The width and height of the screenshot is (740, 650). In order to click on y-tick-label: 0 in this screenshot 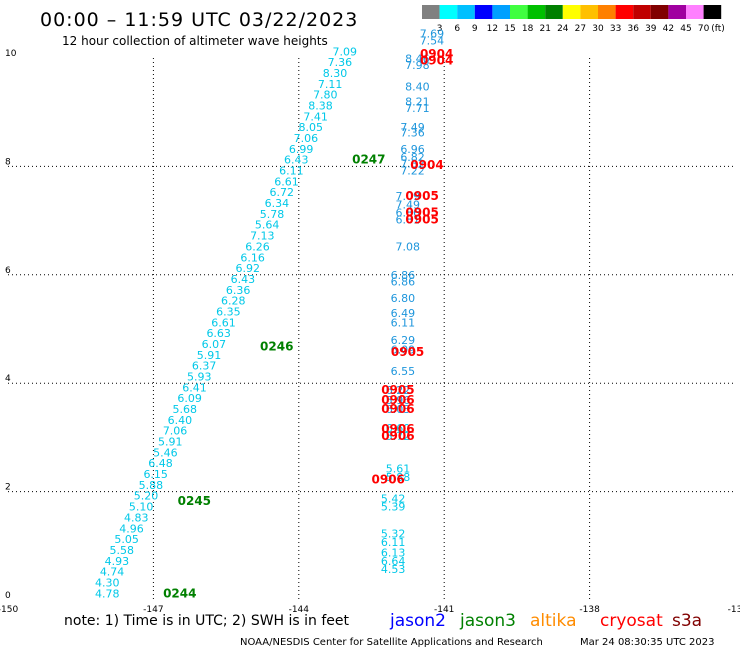, I will do `click(8, 596)`.